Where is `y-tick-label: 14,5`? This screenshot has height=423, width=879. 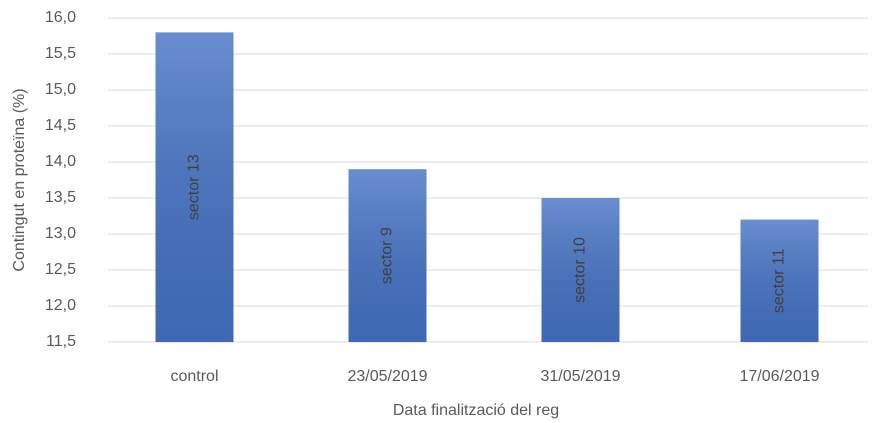
y-tick-label: 14,5 is located at coordinates (60, 125).